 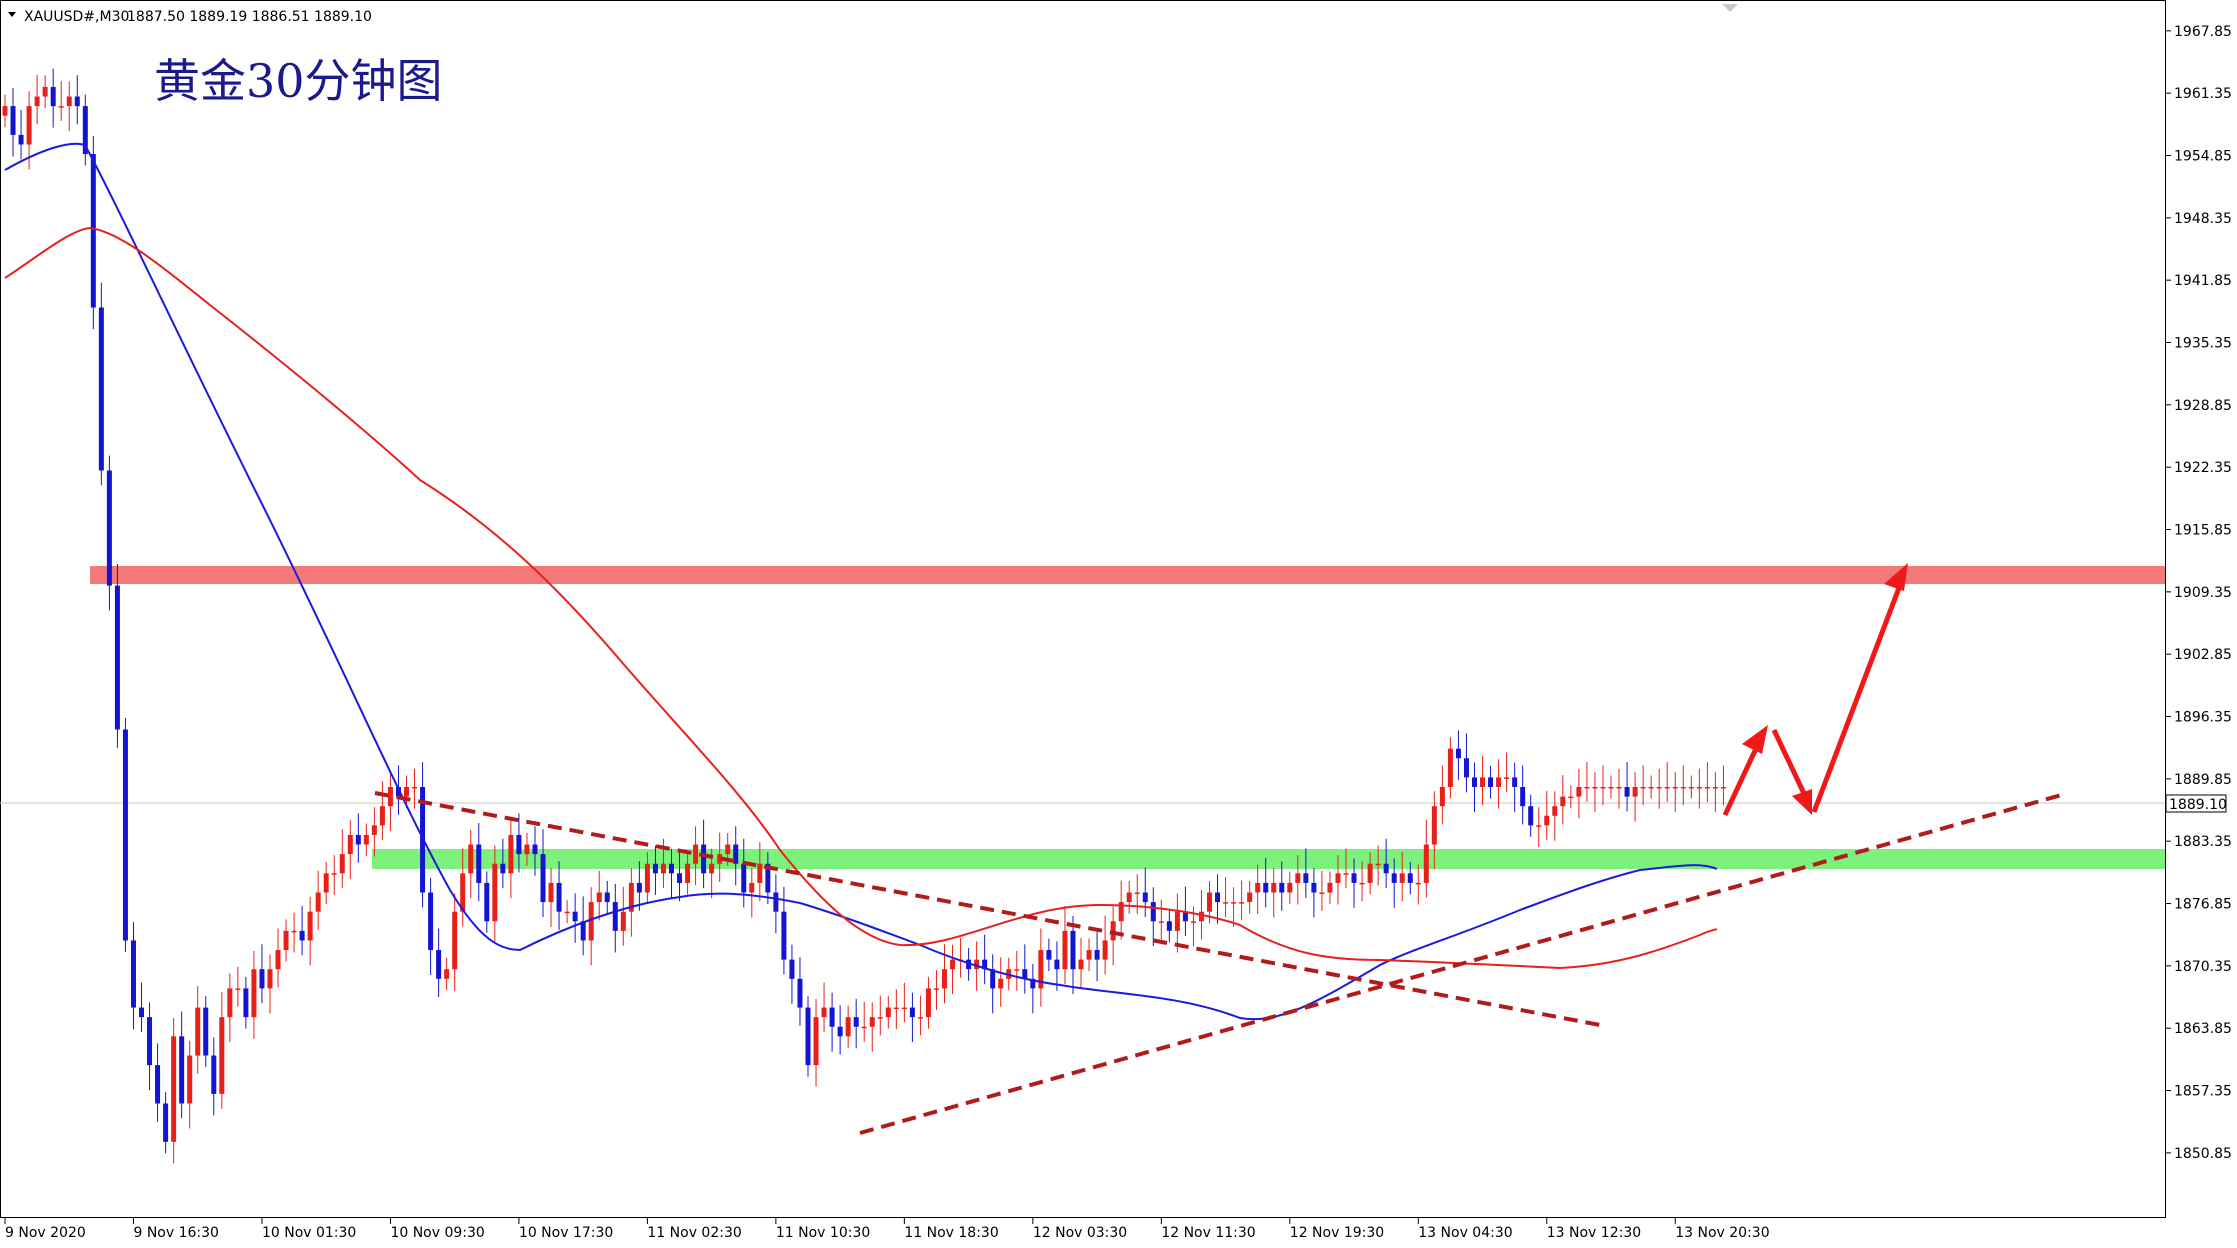 What do you see at coordinates (12, 14) in the screenshot?
I see `collapse-triangle-icon` at bounding box center [12, 14].